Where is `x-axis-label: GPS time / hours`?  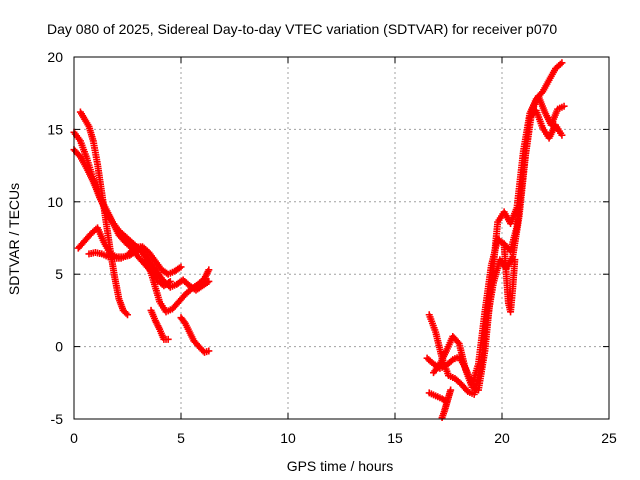 x-axis-label: GPS time / hours is located at coordinates (340, 466).